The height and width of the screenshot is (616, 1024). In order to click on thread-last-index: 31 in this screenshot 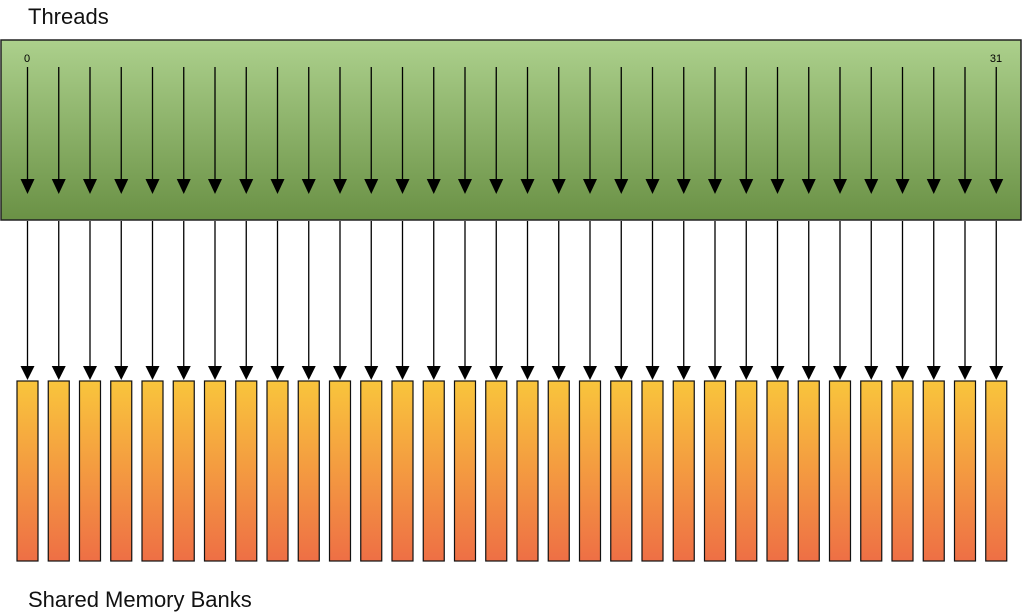, I will do `click(996, 59)`.